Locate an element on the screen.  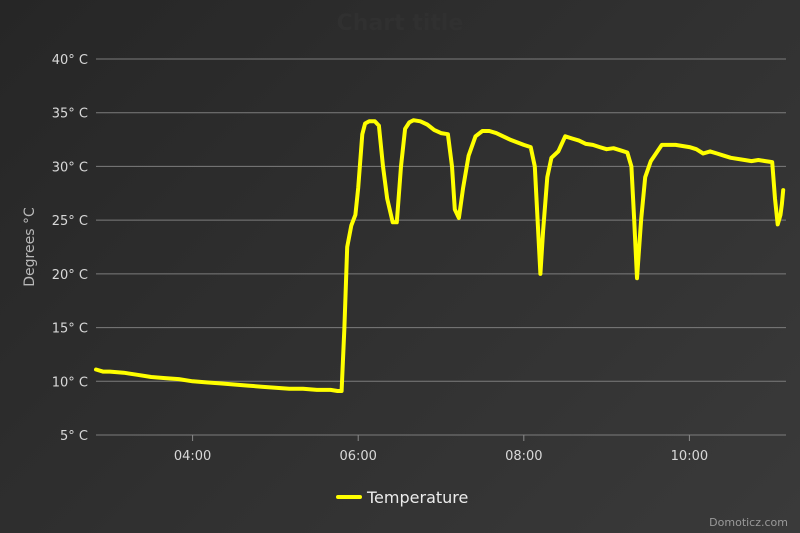
y-tick-label: 40° C is located at coordinates (70, 60).